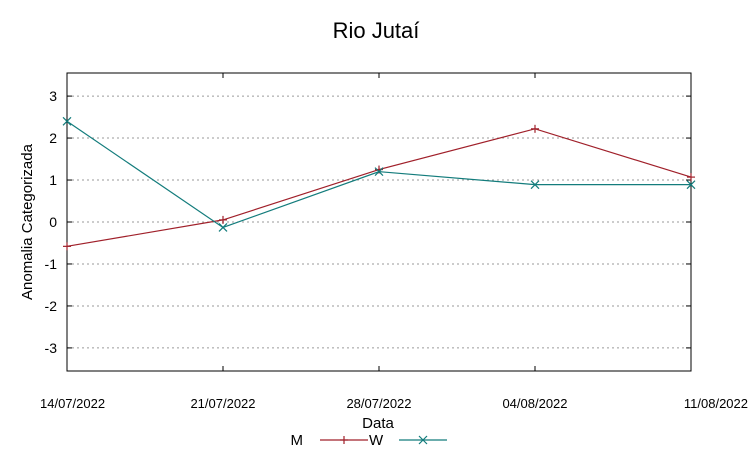 Image resolution: width=753 pixels, height=459 pixels. I want to click on x-tick-label: 28/07/2022, so click(378, 403).